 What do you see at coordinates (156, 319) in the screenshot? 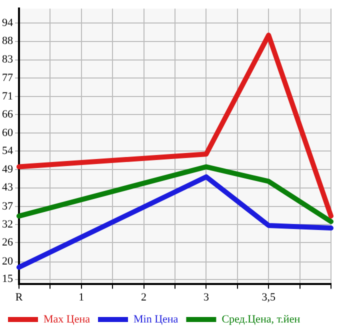
I see `legend-label: Min Цена` at bounding box center [156, 319].